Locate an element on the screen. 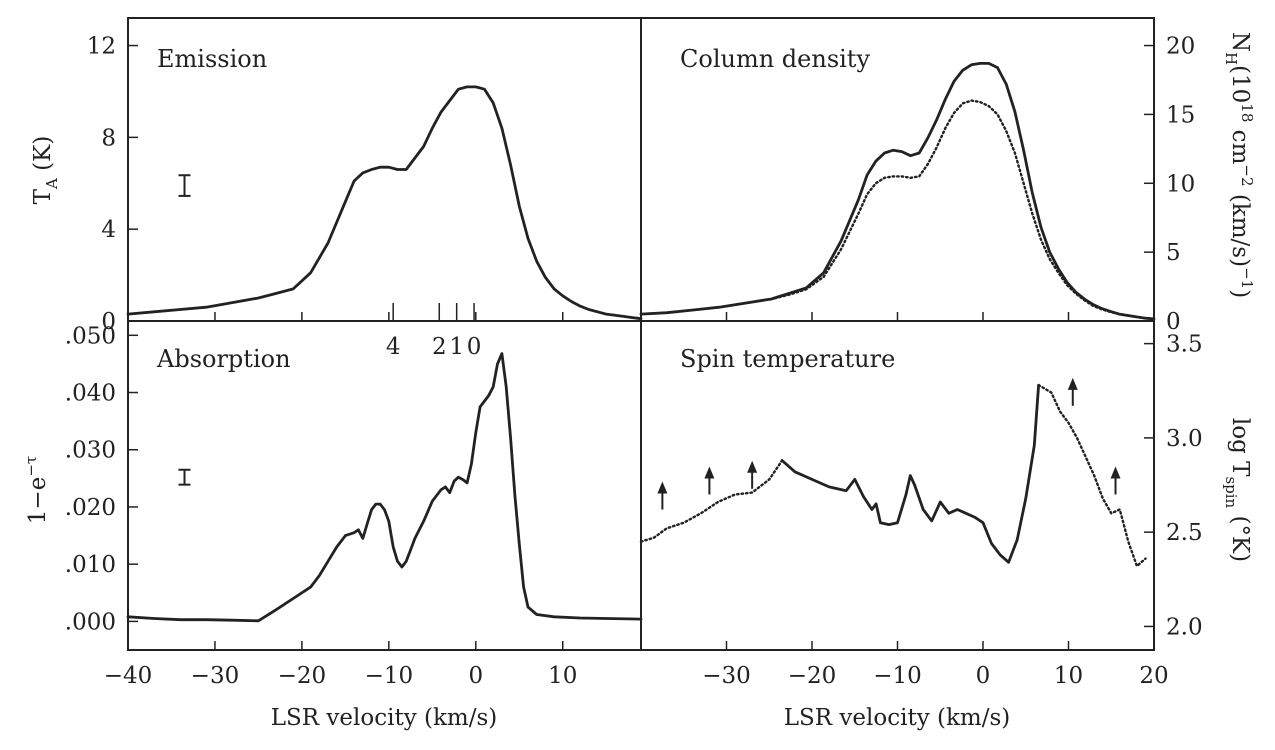 This screenshot has width=1275, height=750. x-axis-label-left: LSR velocity (km/s) is located at coordinates (384, 718).